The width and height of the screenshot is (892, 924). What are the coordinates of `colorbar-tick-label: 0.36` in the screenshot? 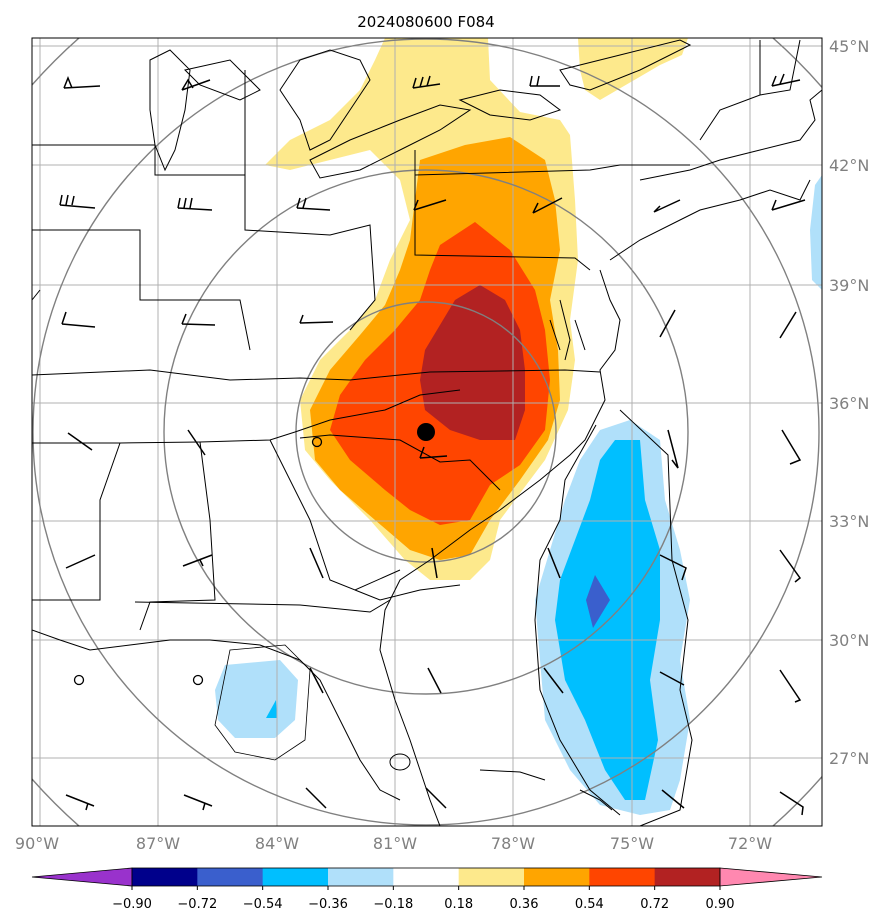 It's located at (524, 904).